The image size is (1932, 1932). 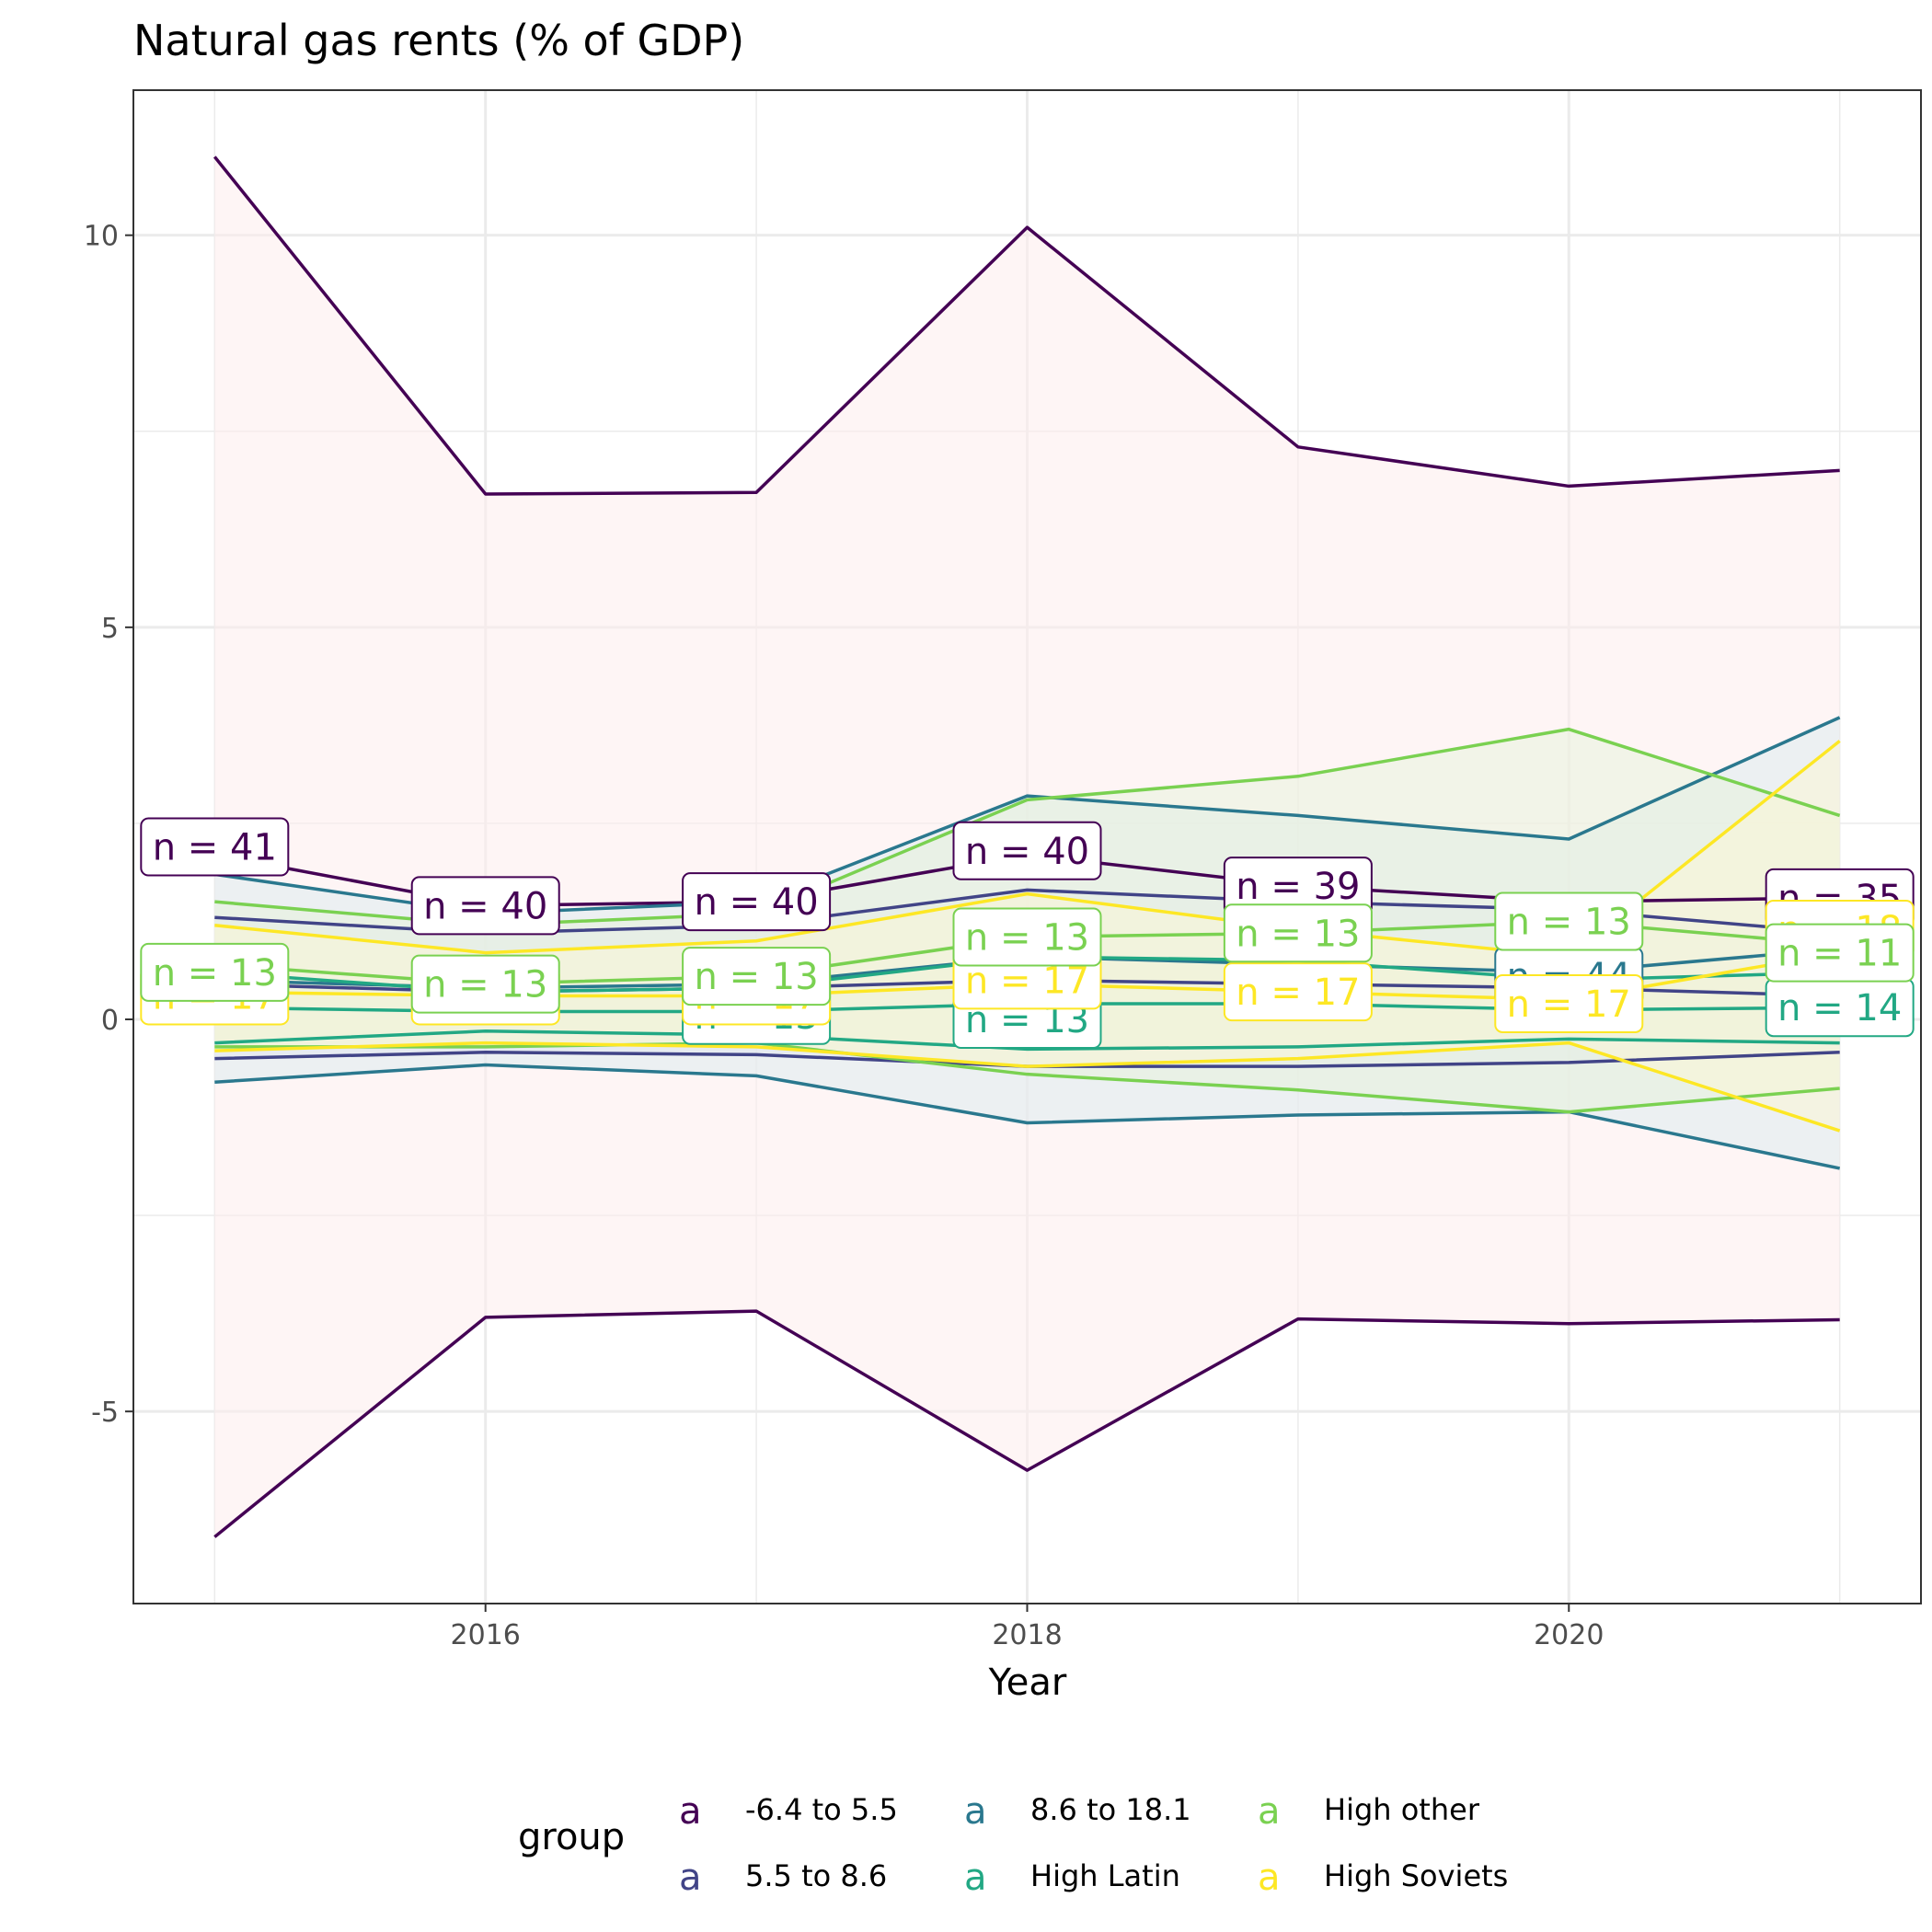 I want to click on y-tick-label: 0, so click(x=110, y=1021).